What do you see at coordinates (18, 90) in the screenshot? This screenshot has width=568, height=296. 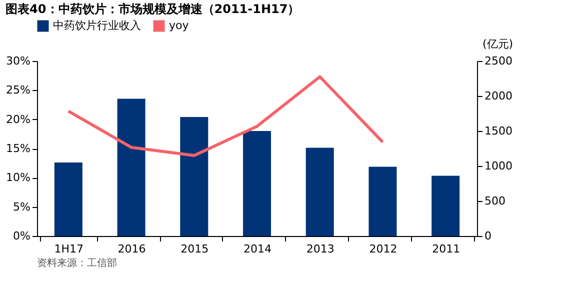 I see `y-tick-label: 25%` at bounding box center [18, 90].